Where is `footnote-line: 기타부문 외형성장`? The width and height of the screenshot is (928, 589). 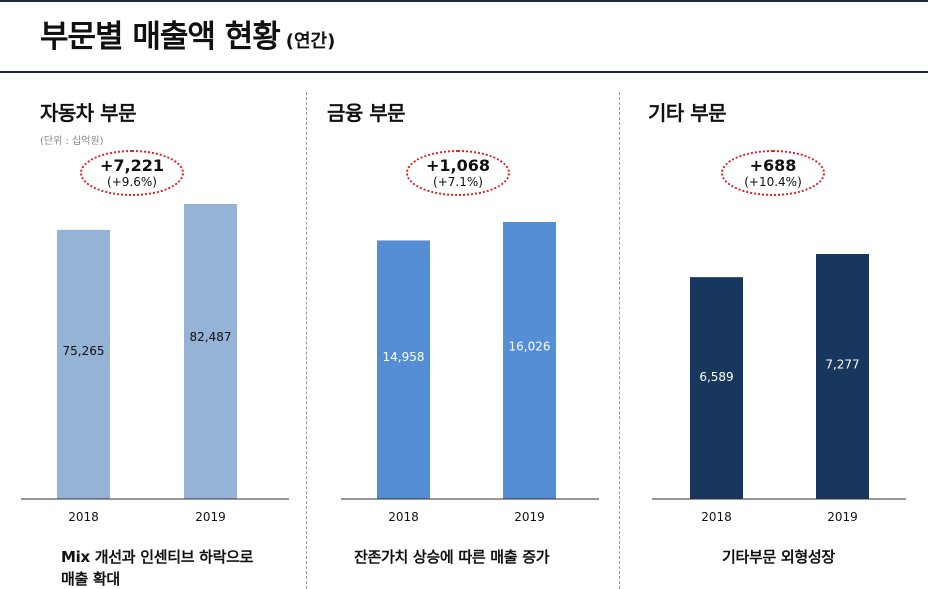 footnote-line: 기타부문 외형성장 is located at coordinates (778, 557).